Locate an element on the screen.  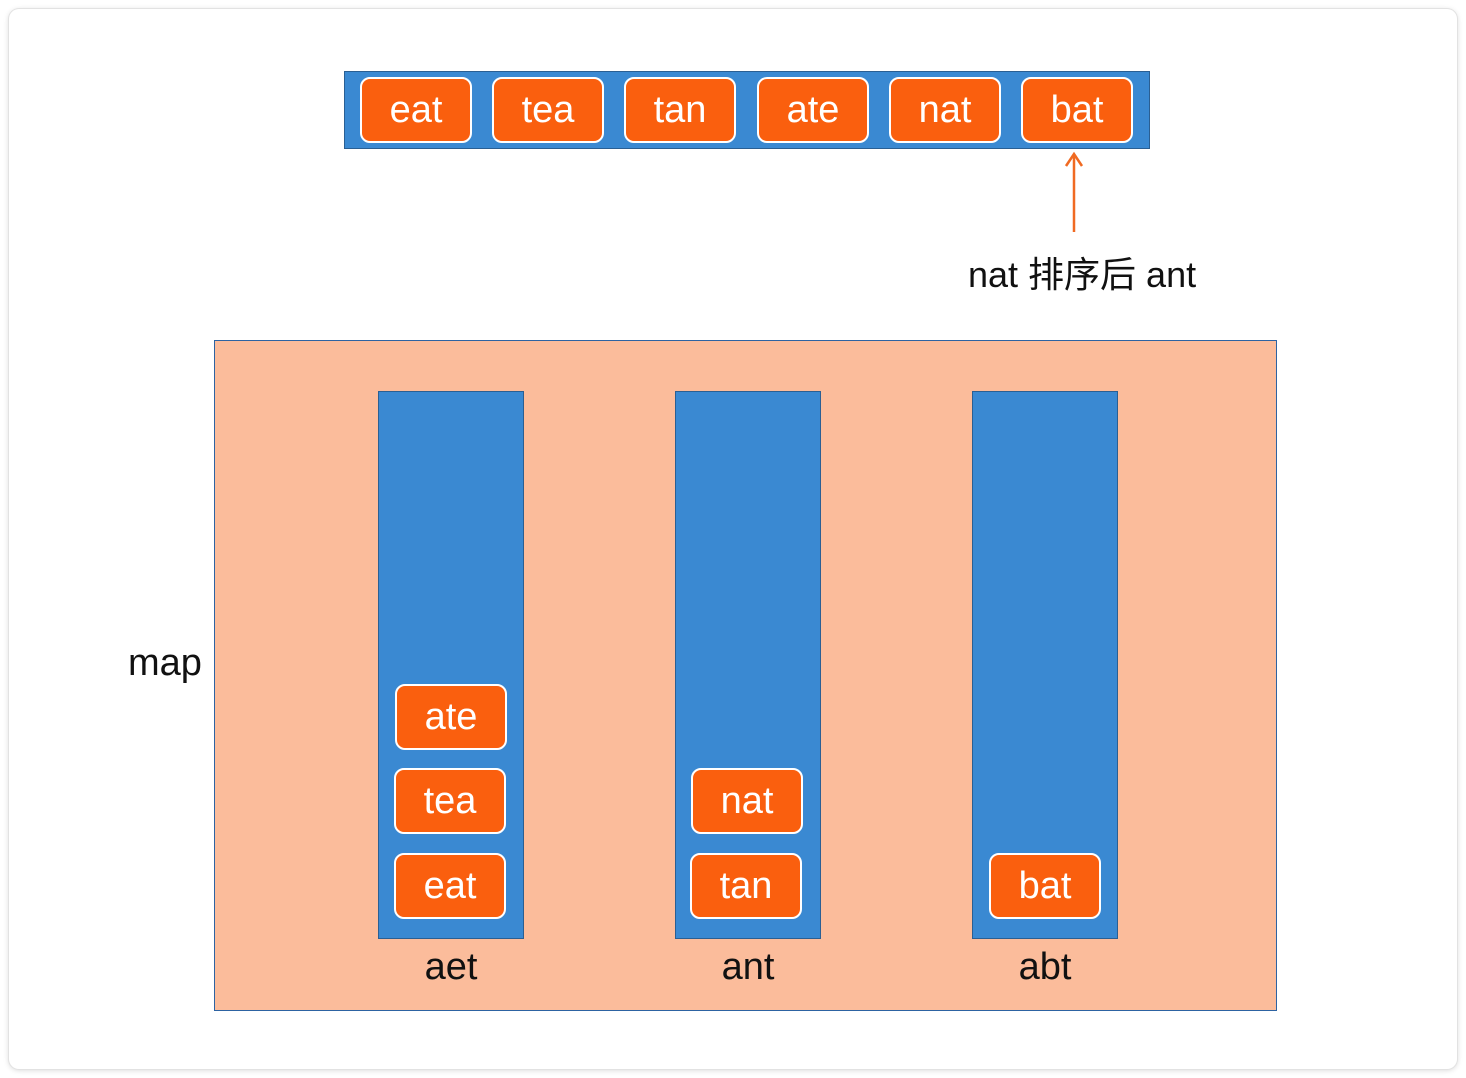
bucket-ant-item-0: nat is located at coordinates (747, 801).